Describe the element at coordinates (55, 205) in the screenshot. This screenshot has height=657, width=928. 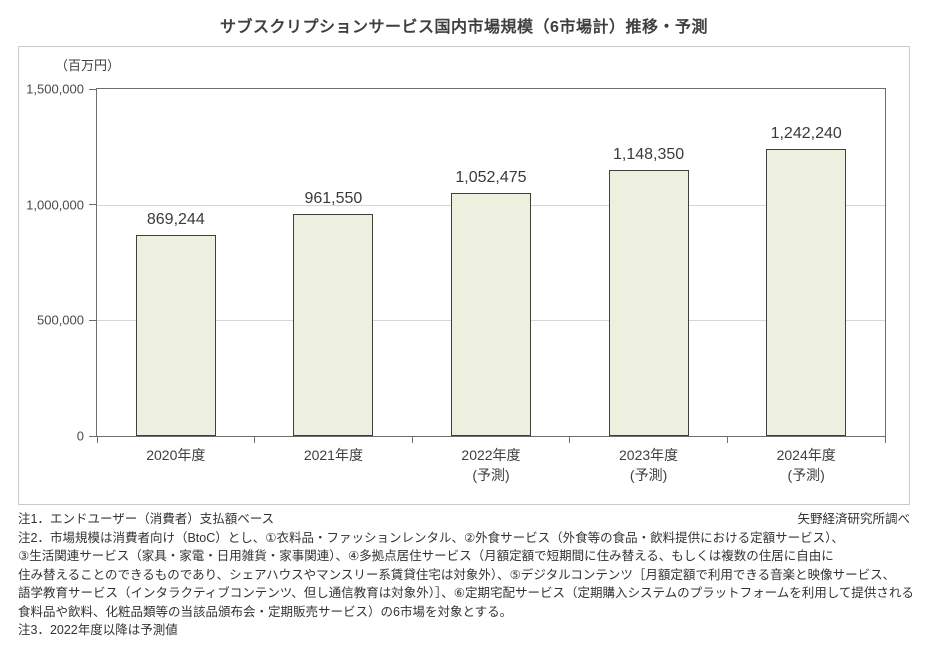
I see `y-axis-tick-label: 1,000,000` at that location.